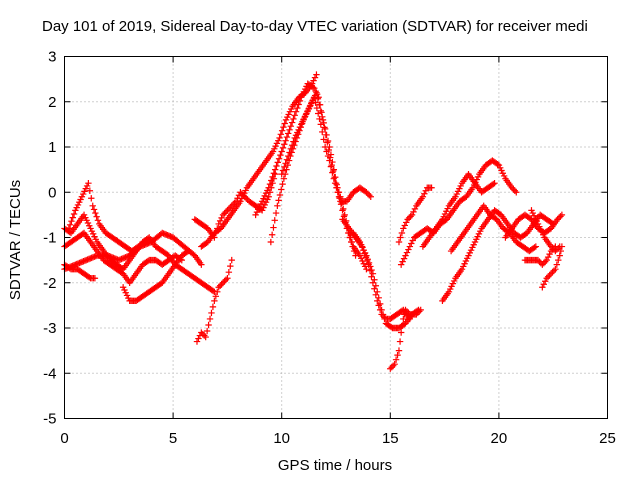 This screenshot has width=640, height=480. What do you see at coordinates (15, 240) in the screenshot?
I see `y-axis-title: SDTVAR / TECUs` at bounding box center [15, 240].